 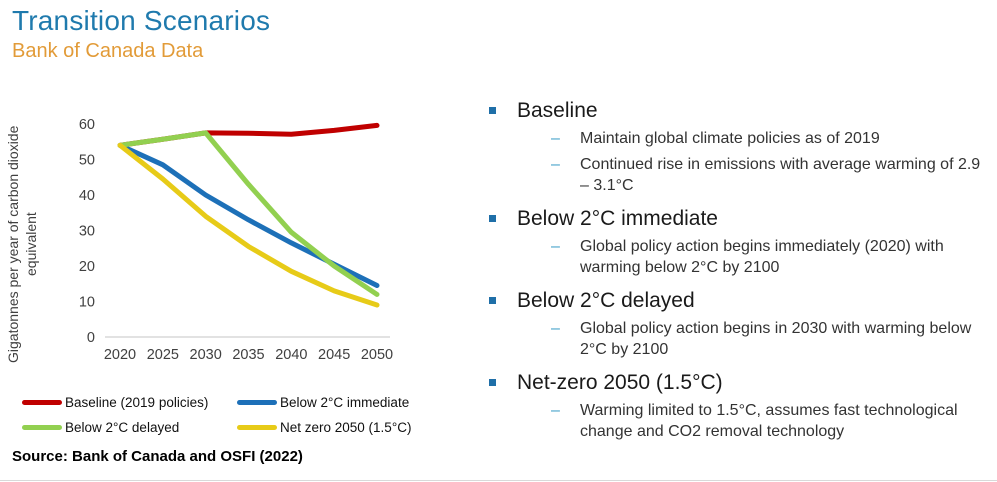 What do you see at coordinates (163, 355) in the screenshot?
I see `x-tick-label: 2025` at bounding box center [163, 355].